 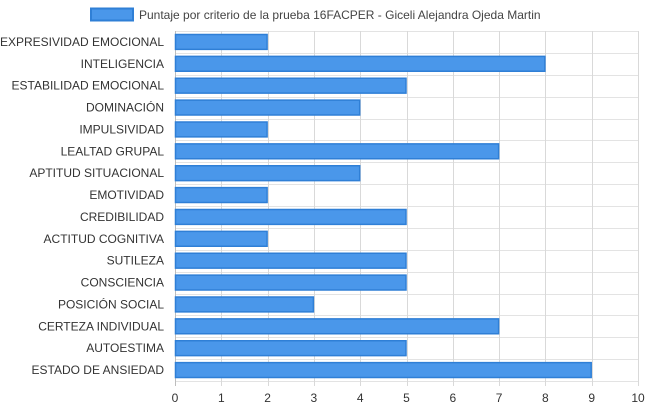 I want to click on x-tick-label: 5, so click(x=406, y=398).